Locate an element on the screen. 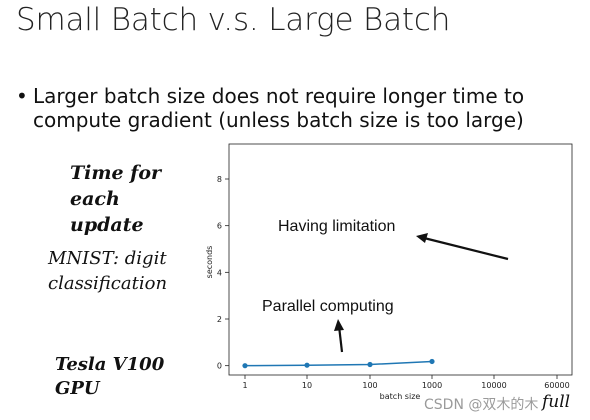 This screenshot has width=590, height=420. x-tick-label: 10000 is located at coordinates (493, 385).